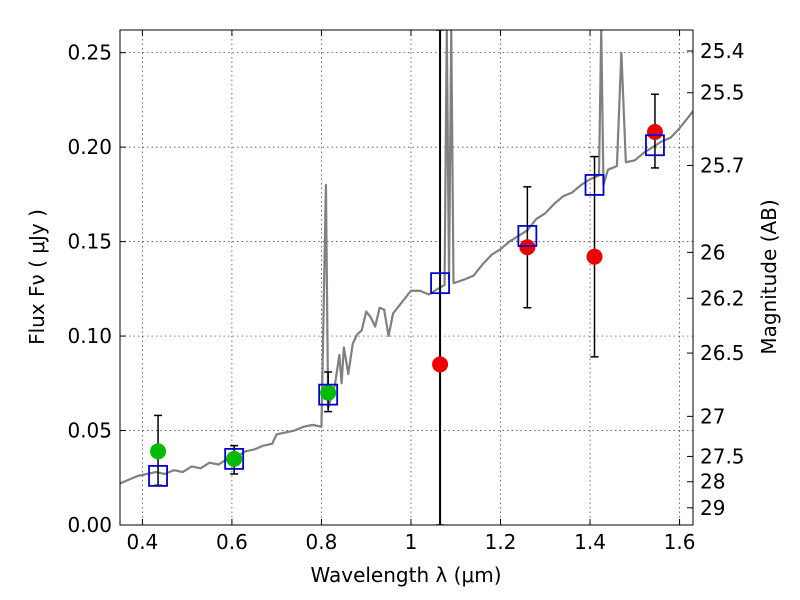 The image size is (800, 600). I want to click on x-tick-label: 0.4, so click(142, 542).